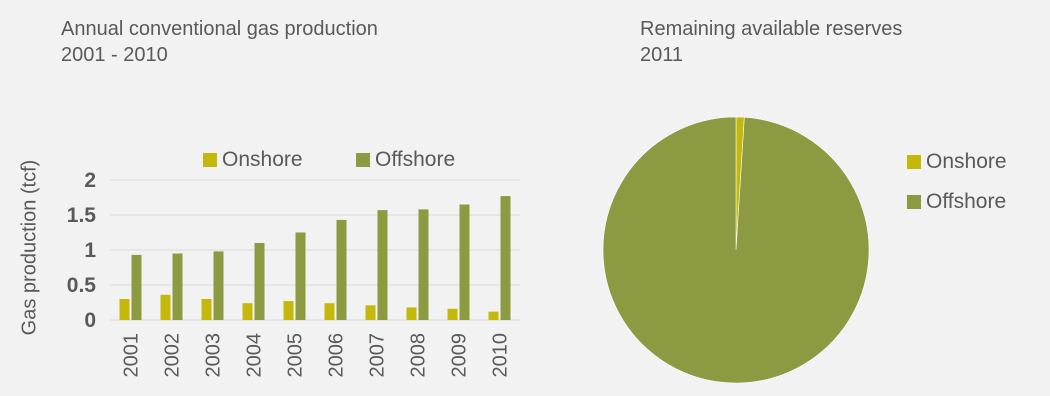  Describe the element at coordinates (82, 285) in the screenshot. I see `y-tick-label: 0.5` at that location.